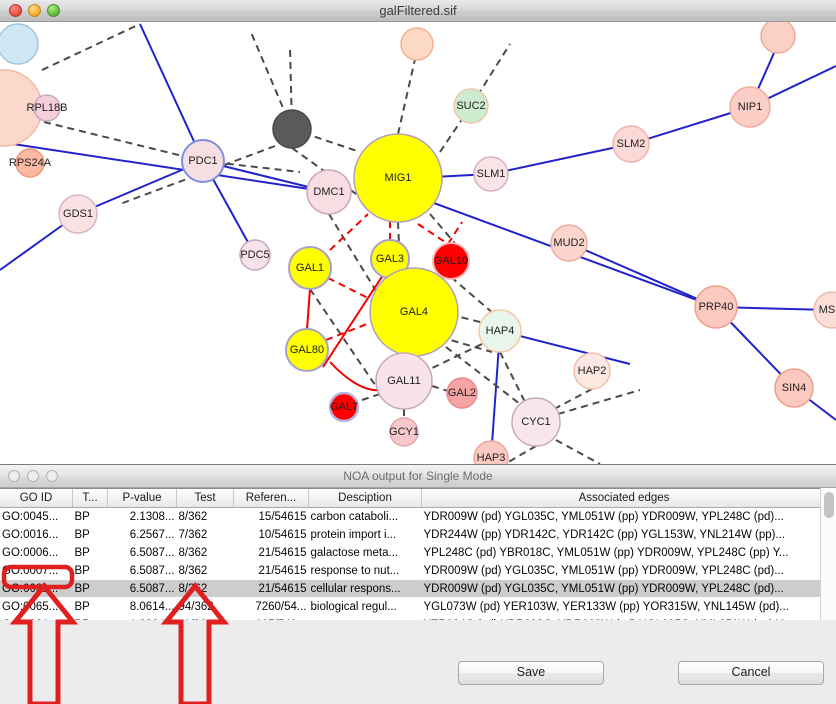 The image size is (836, 704). I want to click on close-button, so click(15, 10).